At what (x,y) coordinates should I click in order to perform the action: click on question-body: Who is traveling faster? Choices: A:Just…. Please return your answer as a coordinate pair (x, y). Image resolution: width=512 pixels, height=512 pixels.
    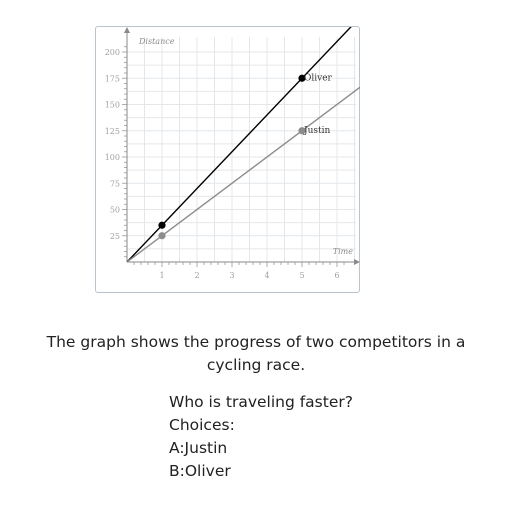
    Looking at the image, I should click on (340, 437).